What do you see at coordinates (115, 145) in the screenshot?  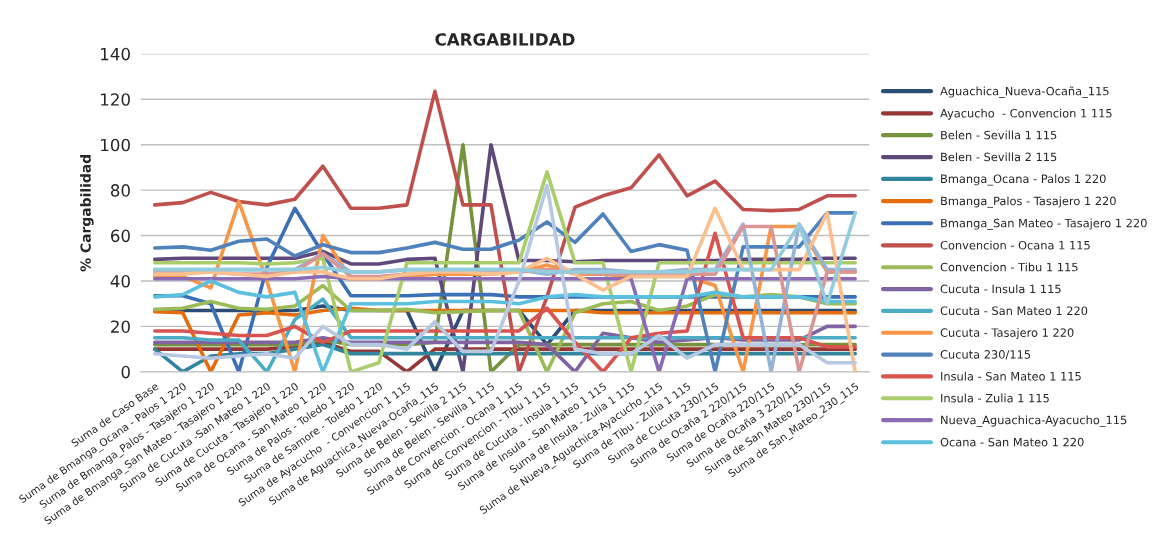 I see `y-tick-label: 100` at bounding box center [115, 145].